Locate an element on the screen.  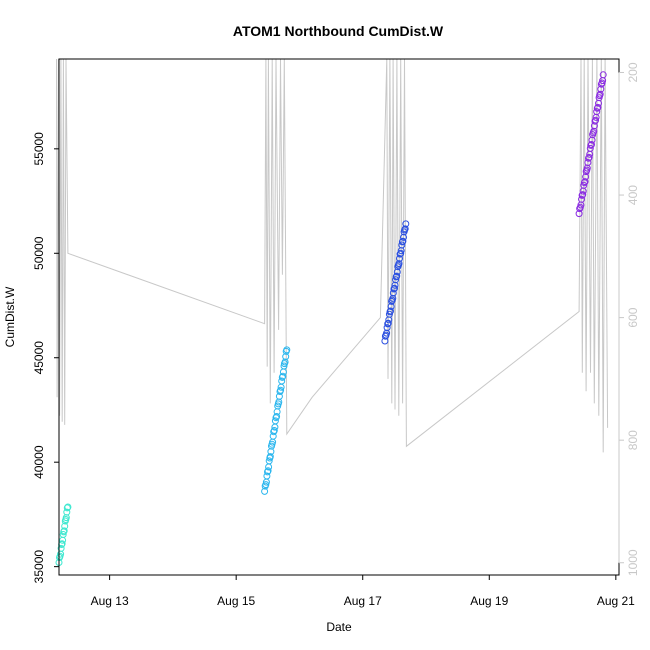
y-axis-label: CumDist.W is located at coordinates (10, 316).